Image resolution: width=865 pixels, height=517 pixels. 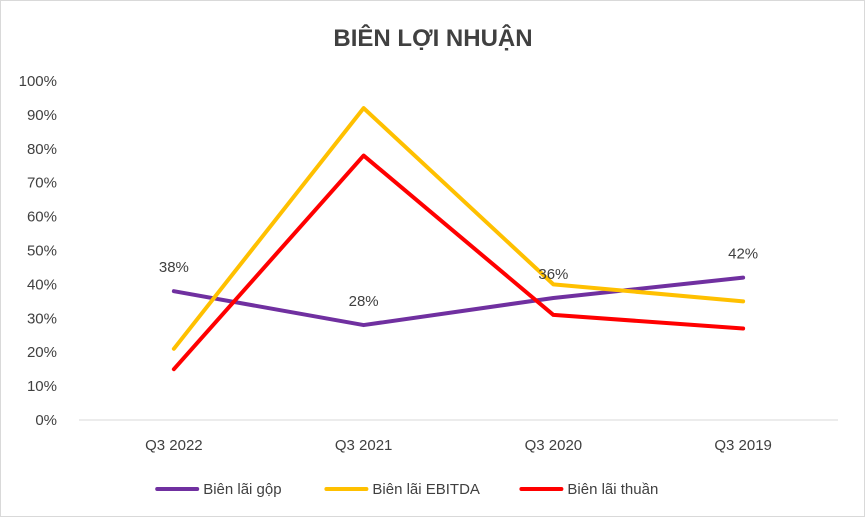 I want to click on y-tick-label: 40%, so click(x=42, y=284).